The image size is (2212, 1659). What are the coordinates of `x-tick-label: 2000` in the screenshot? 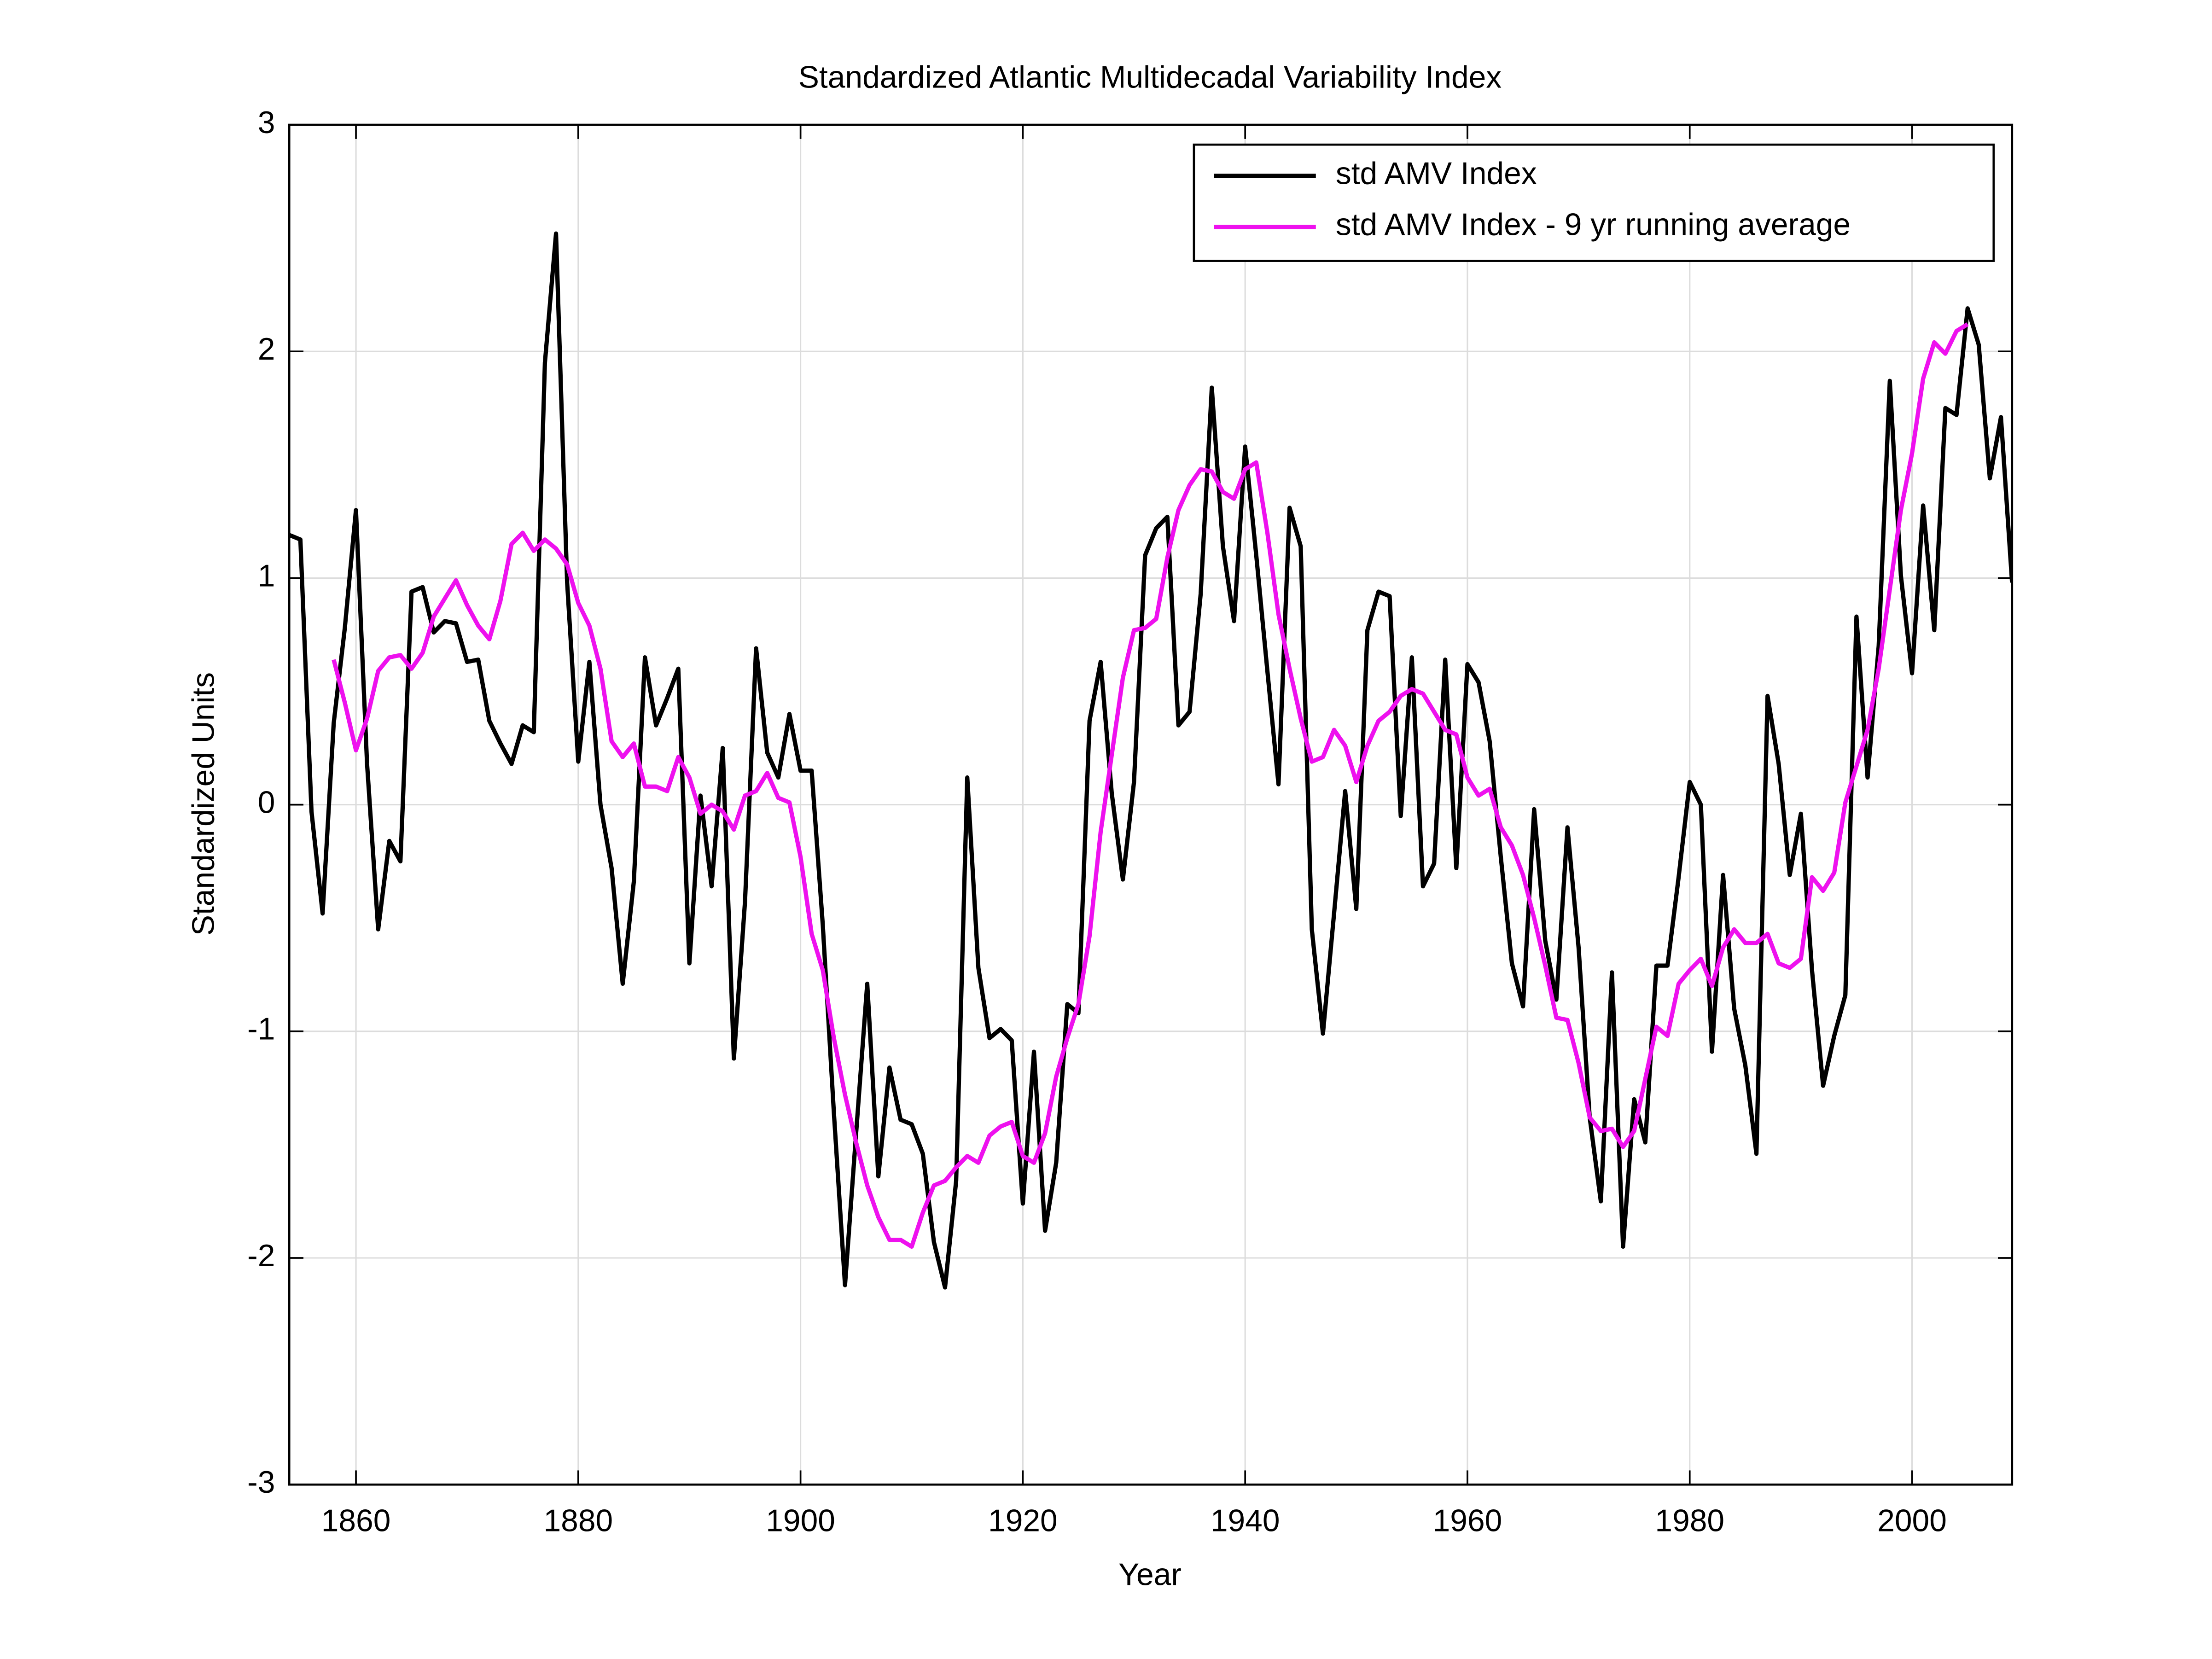 It's located at (1912, 1520).